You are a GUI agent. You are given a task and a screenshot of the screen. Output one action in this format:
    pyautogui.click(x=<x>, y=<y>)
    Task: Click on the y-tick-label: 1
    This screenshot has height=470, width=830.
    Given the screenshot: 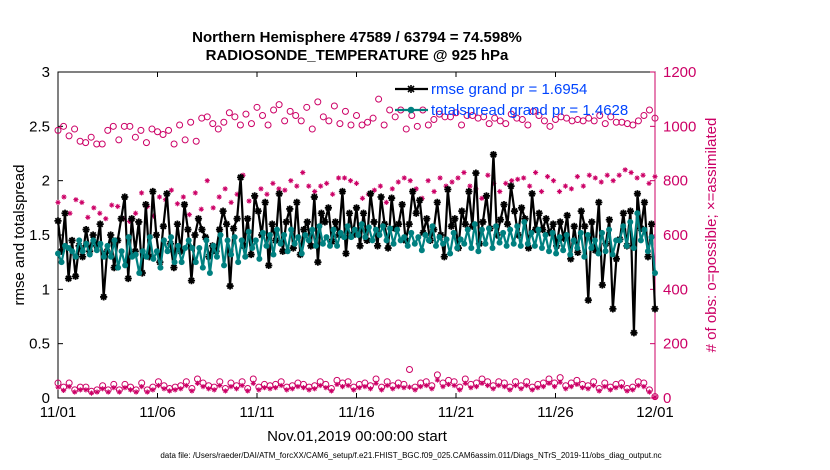 What is the action you would take?
    pyautogui.click(x=46, y=289)
    